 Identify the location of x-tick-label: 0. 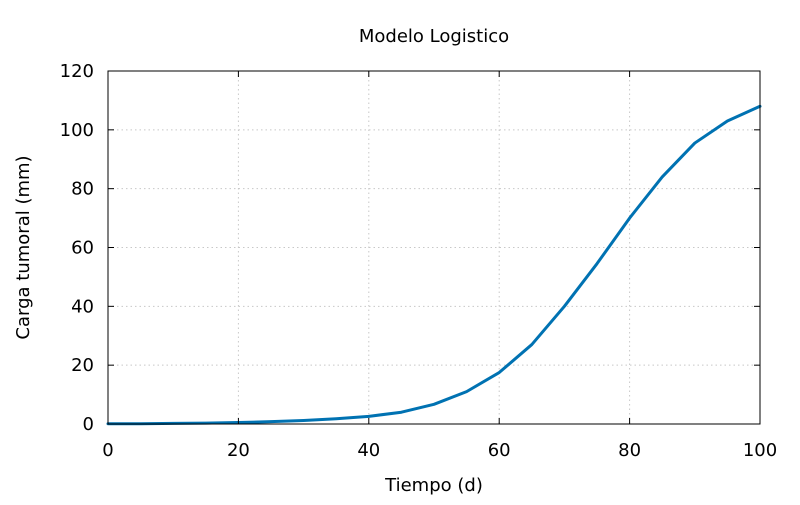
(107, 450).